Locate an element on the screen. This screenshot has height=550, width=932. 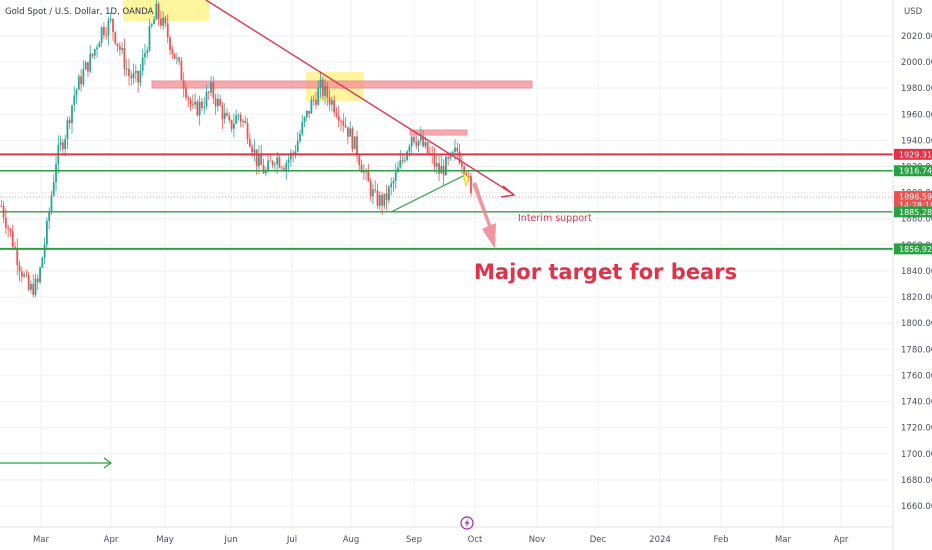
price-level-tag is located at coordinates (913, 154).